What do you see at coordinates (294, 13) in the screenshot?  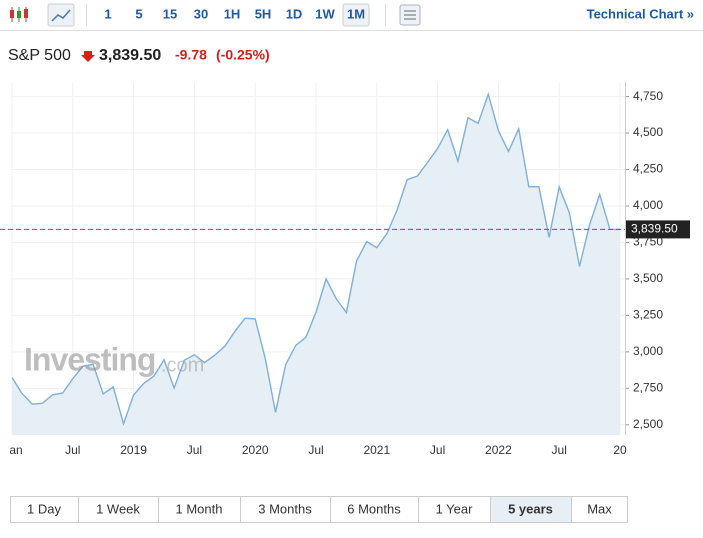 I see `interval-button: 1D` at bounding box center [294, 13].